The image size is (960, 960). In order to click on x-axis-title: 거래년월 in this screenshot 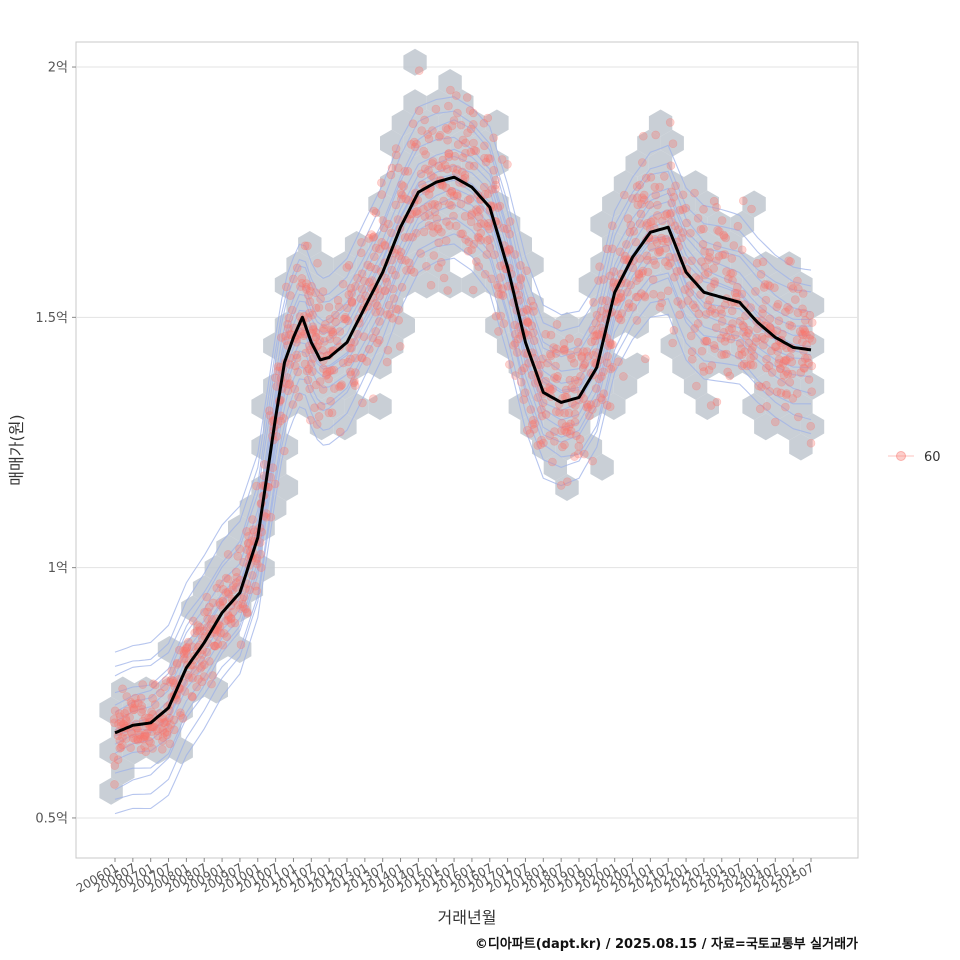, I will do `click(467, 917)`.